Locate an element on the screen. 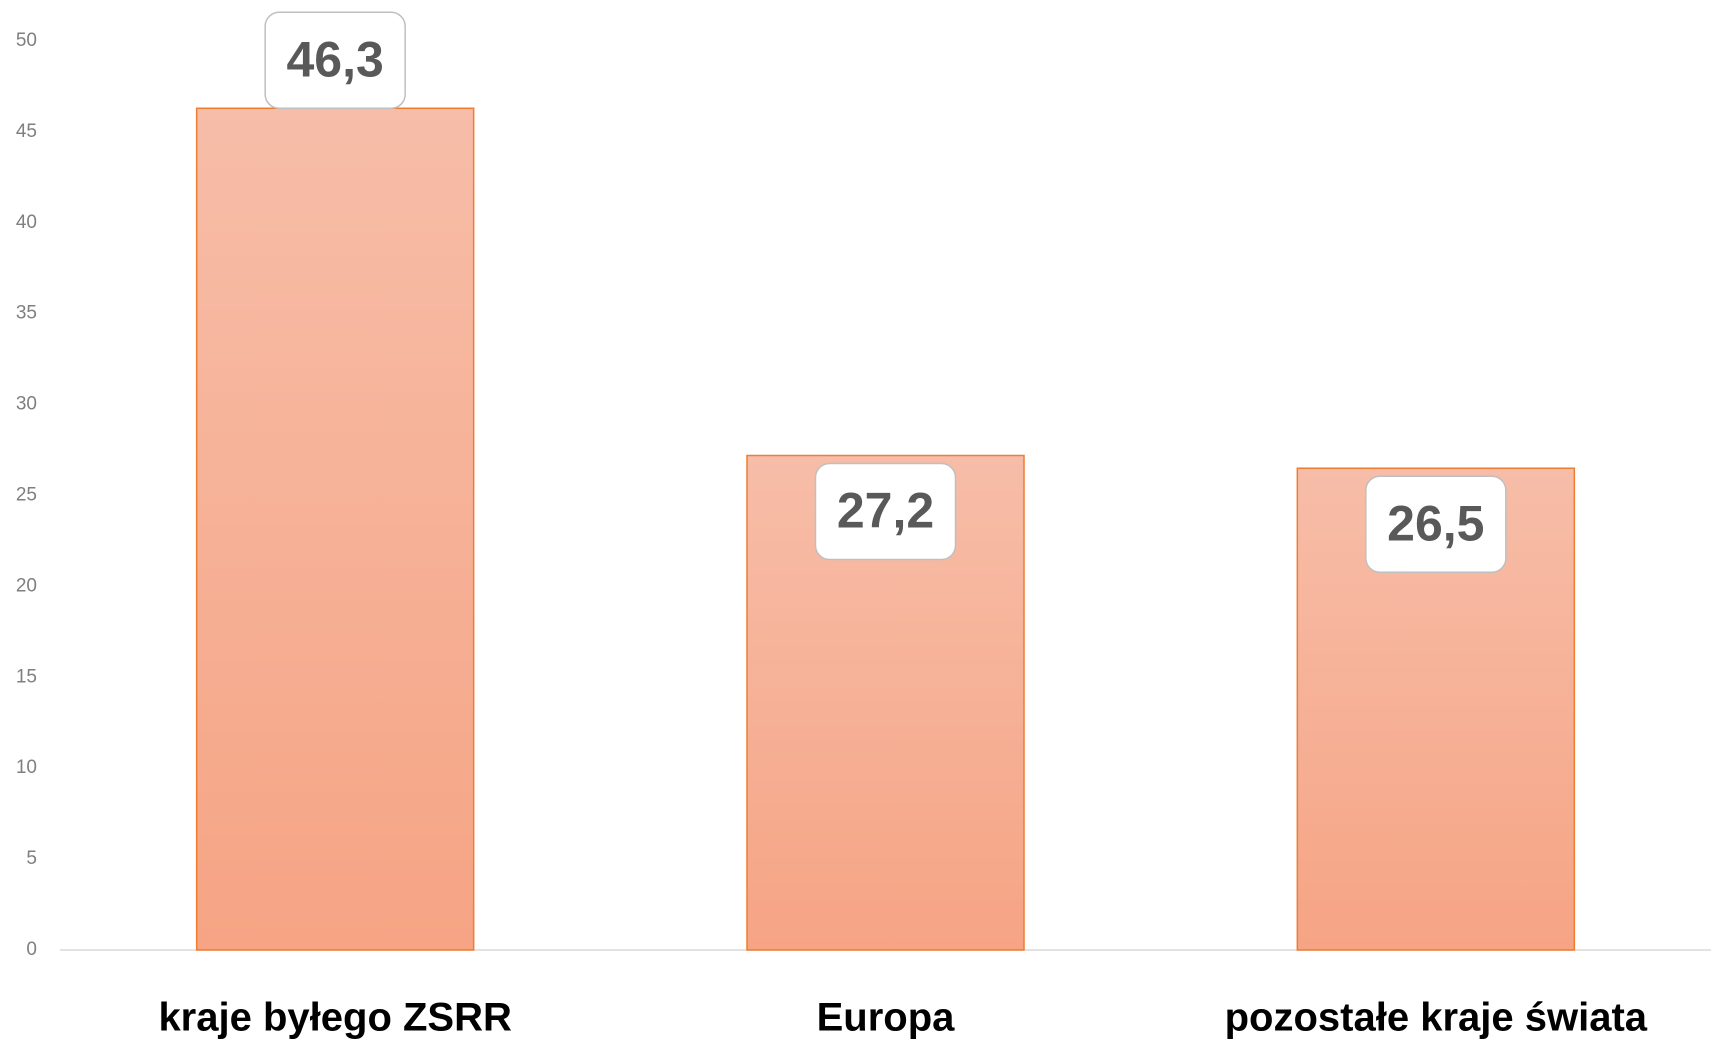  data-label: 46,3 is located at coordinates (335, 59).